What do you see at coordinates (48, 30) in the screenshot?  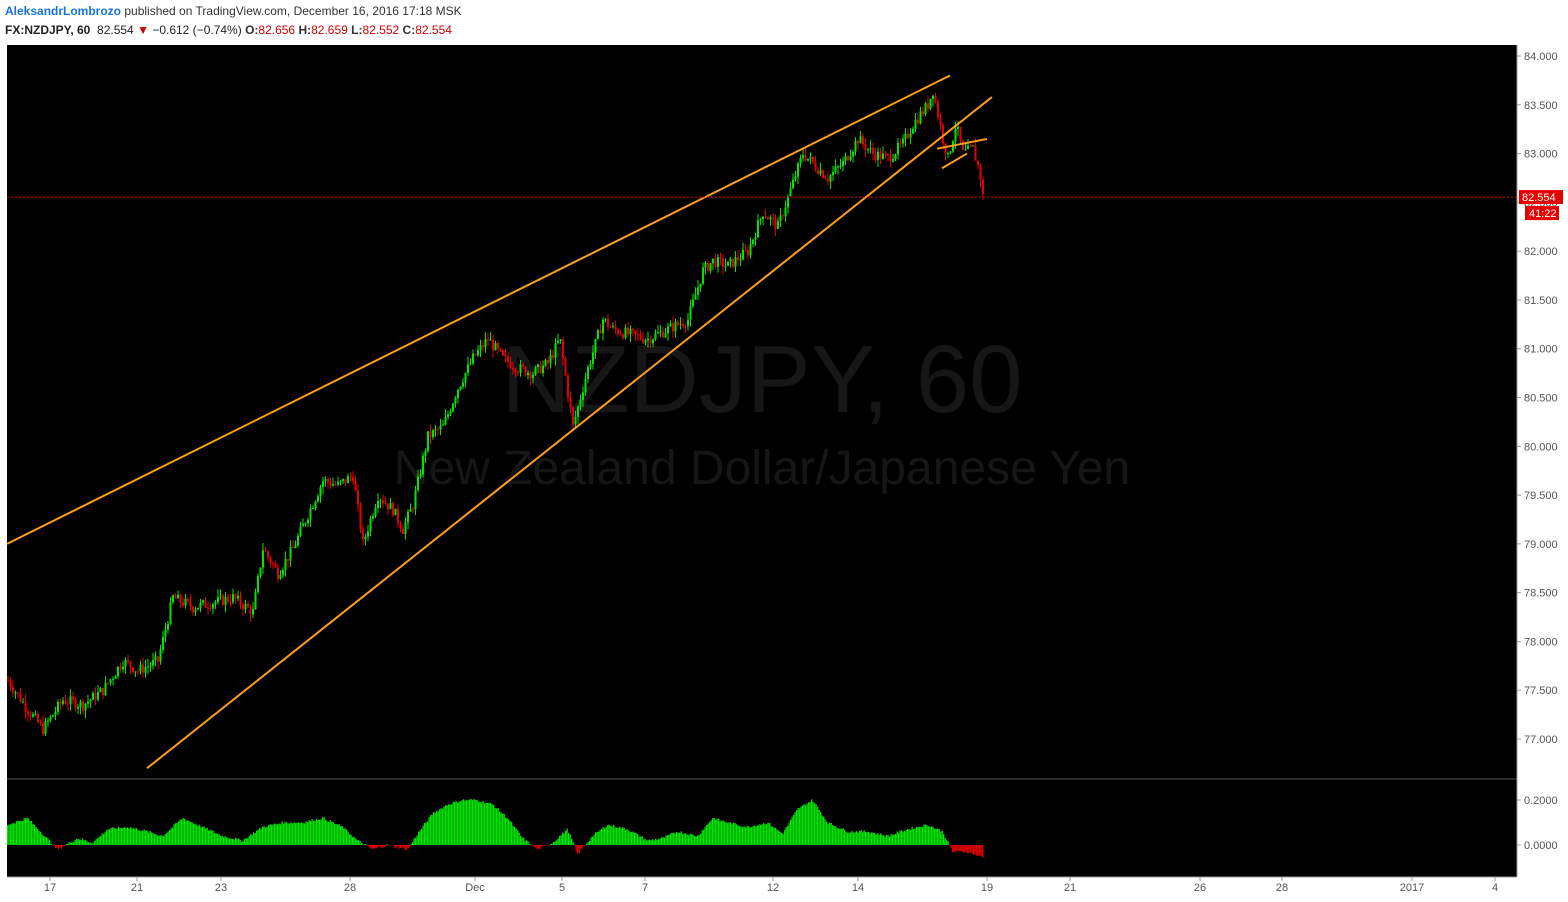 I see `symbol-label: FX:NZDJPY, 60` at bounding box center [48, 30].